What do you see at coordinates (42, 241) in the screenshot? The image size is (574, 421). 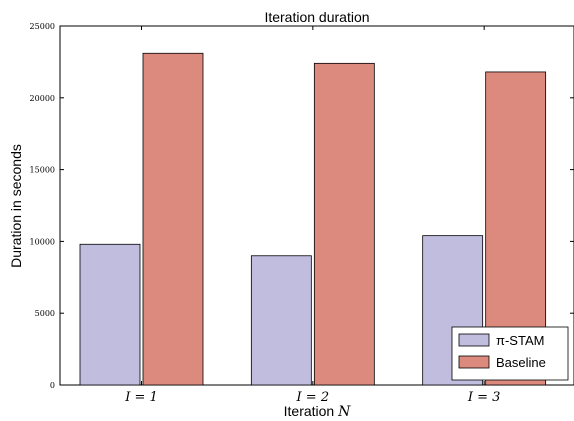 I see `y-tick-label: 10000` at bounding box center [42, 241].